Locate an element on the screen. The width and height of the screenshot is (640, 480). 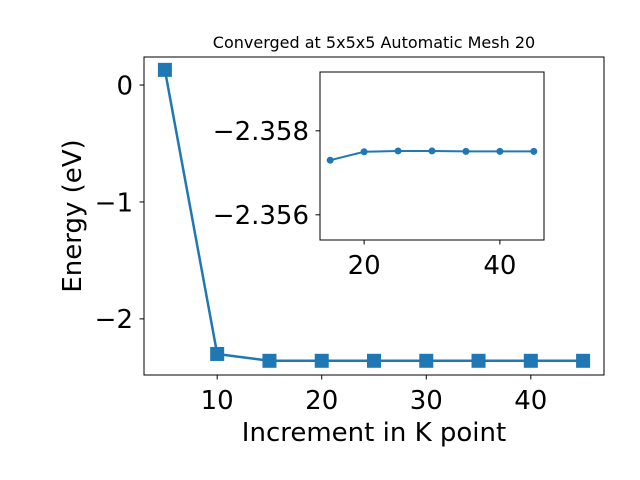
main-x-tick-label: 10 is located at coordinates (217, 401).